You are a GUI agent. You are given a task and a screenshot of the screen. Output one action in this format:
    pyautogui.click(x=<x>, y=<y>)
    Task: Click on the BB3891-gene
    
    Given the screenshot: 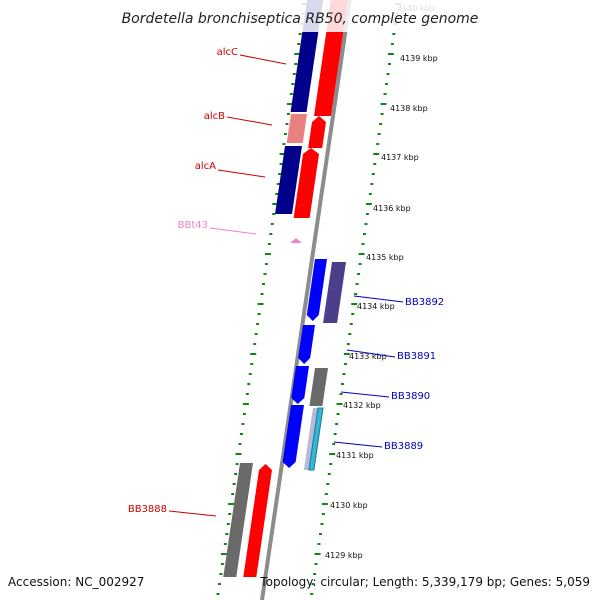 What is the action you would take?
    pyautogui.click(x=306, y=344)
    